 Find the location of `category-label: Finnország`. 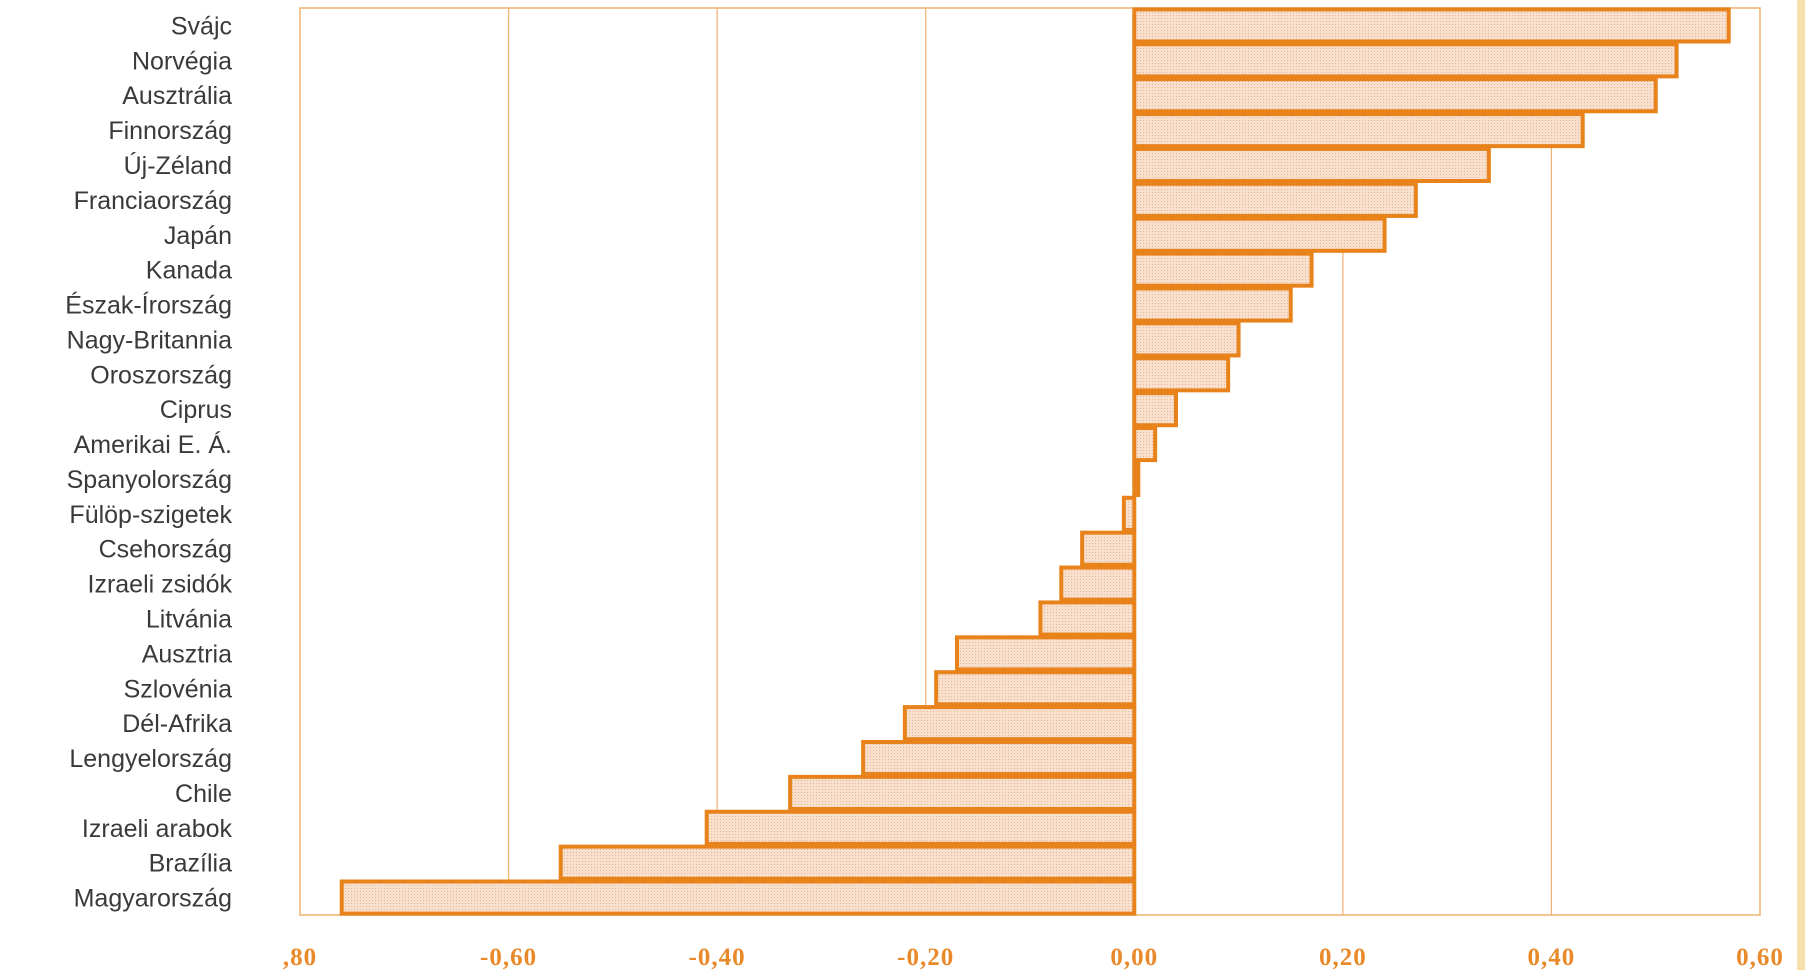

category-label: Finnország is located at coordinates (170, 131).